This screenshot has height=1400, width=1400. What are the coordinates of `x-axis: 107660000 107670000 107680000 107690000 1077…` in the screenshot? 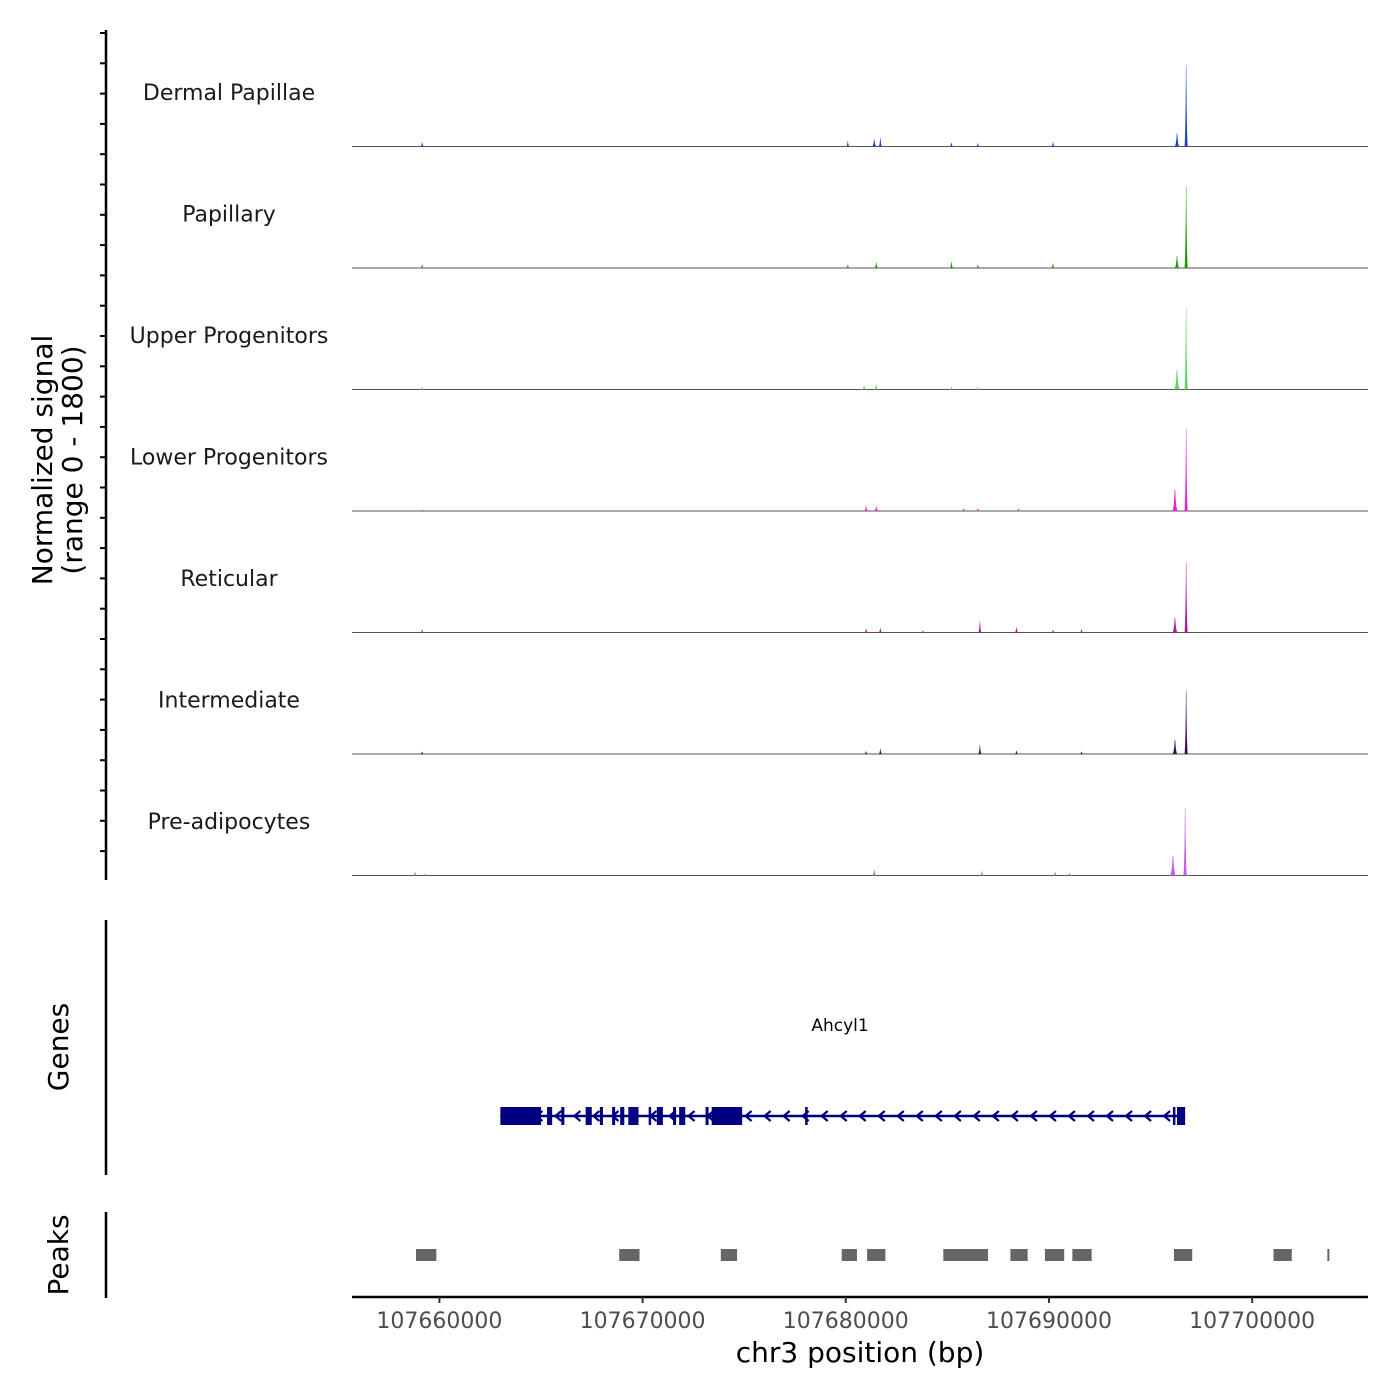 It's located at (860, 1314).